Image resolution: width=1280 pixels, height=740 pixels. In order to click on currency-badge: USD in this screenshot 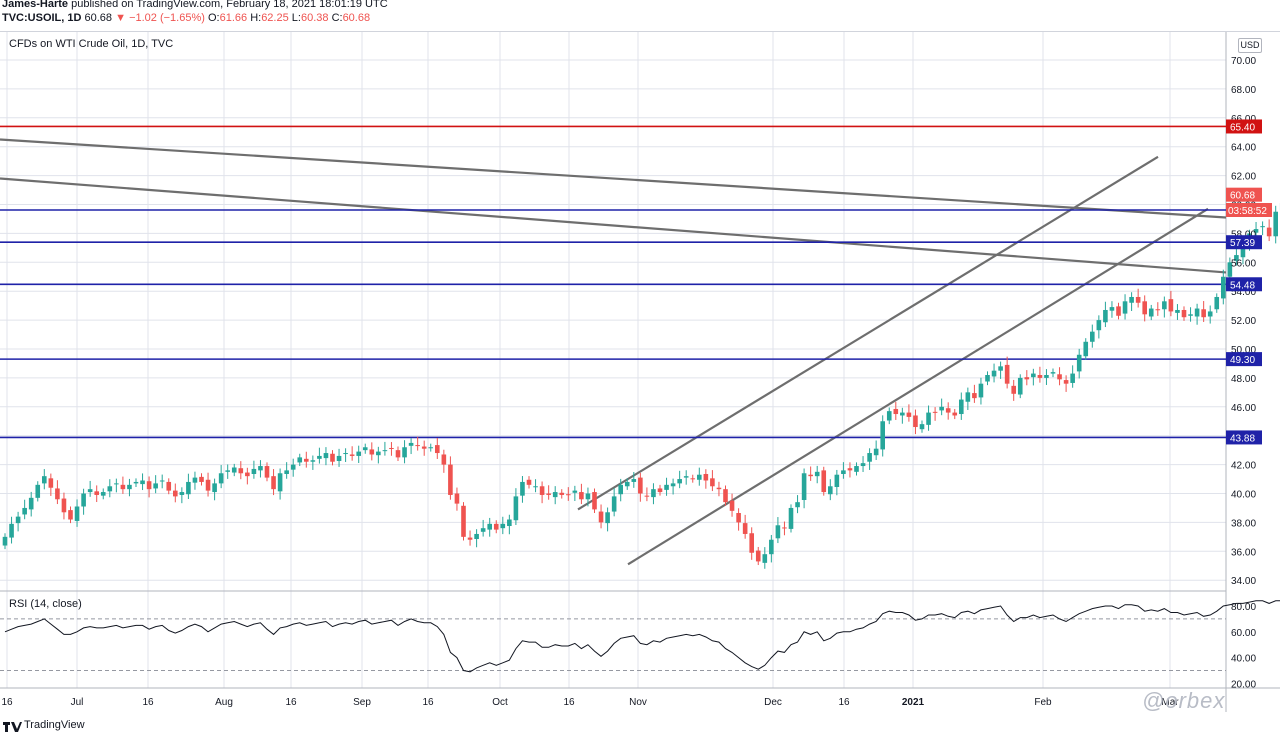, I will do `click(1250, 45)`.